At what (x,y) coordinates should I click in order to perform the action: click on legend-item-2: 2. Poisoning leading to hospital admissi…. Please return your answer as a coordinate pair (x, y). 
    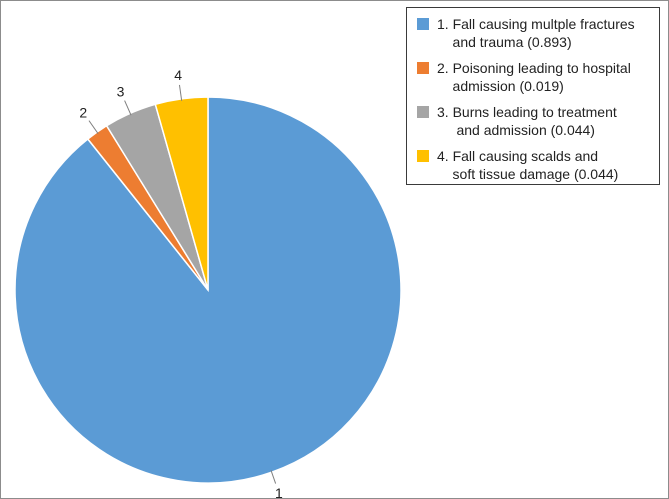
    Looking at the image, I should click on (538, 81).